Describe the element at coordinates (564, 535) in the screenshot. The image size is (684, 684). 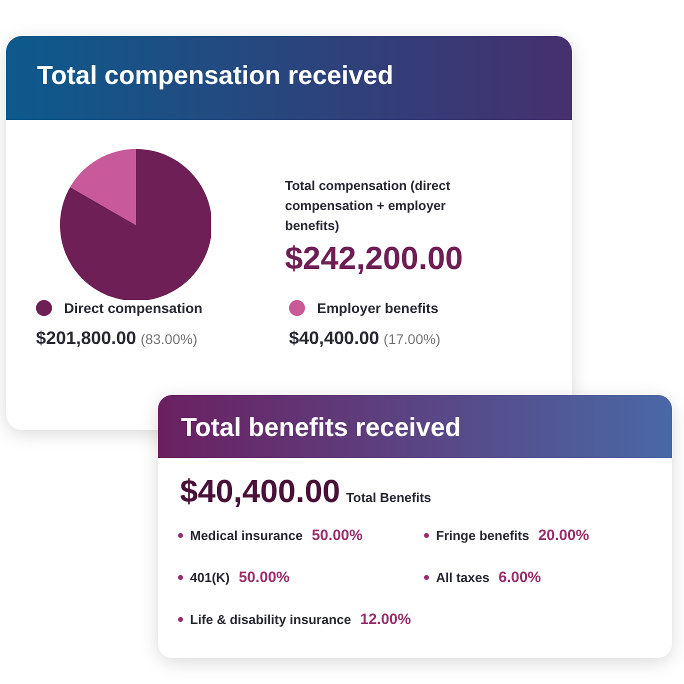
I see `text: 20.00%` at that location.